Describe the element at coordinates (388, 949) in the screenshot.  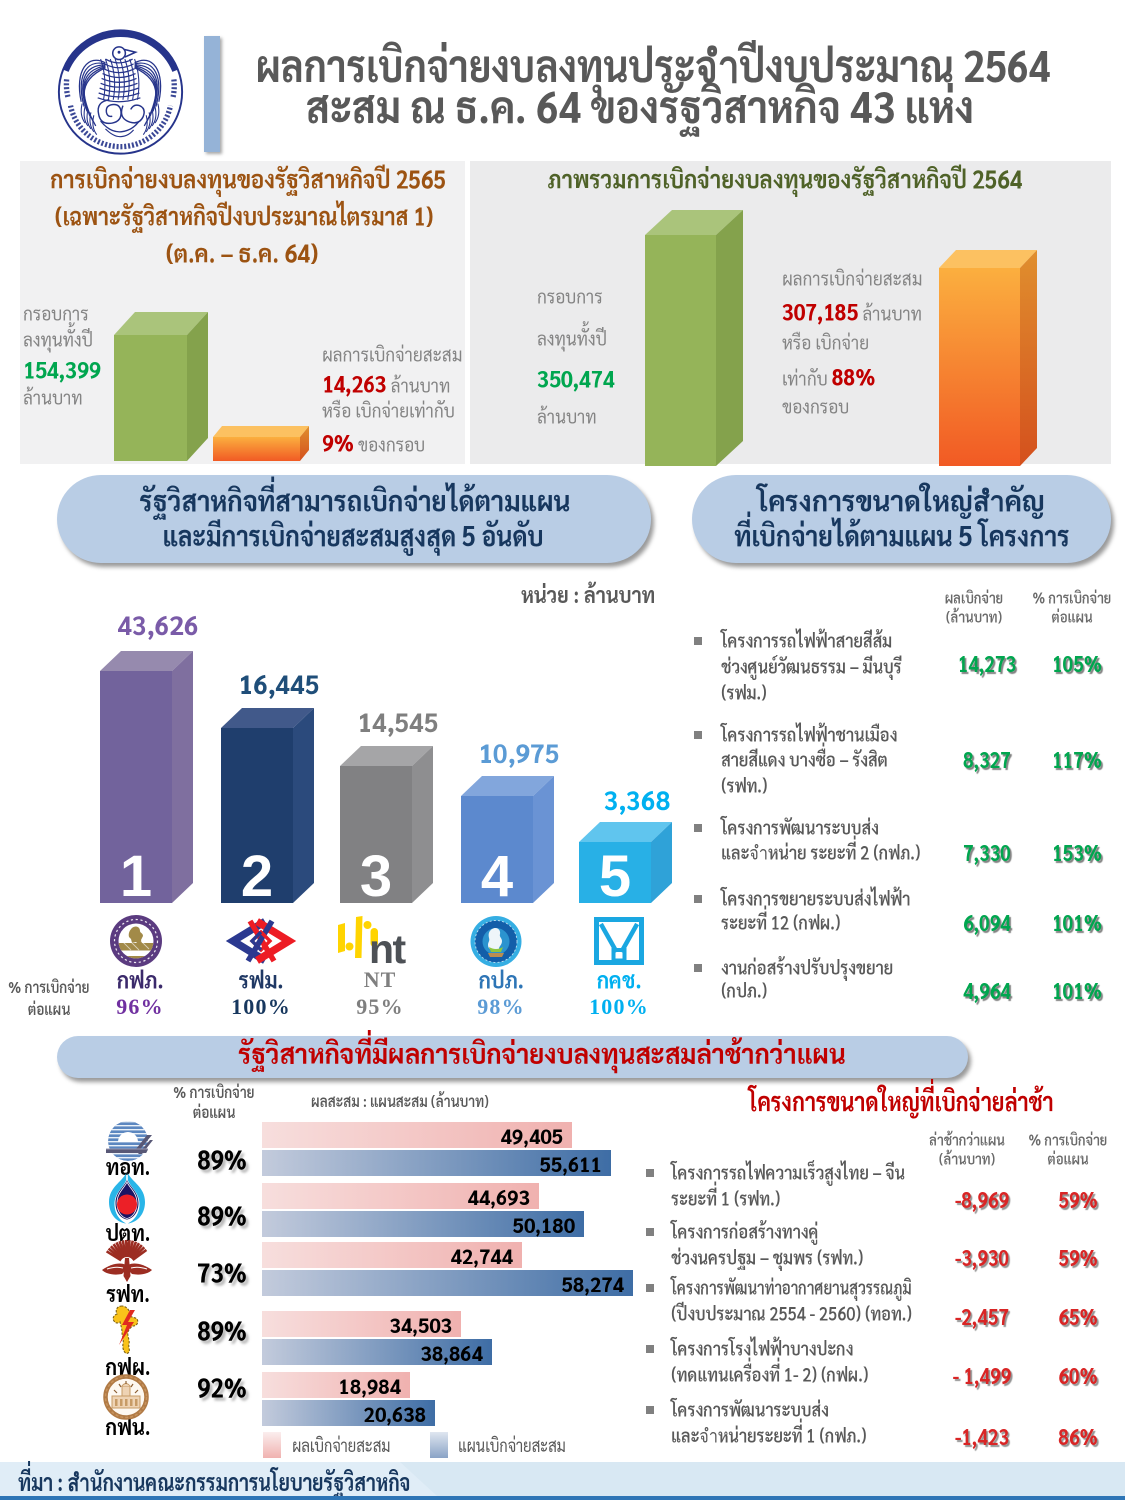
I see `svg-text: nt` at that location.